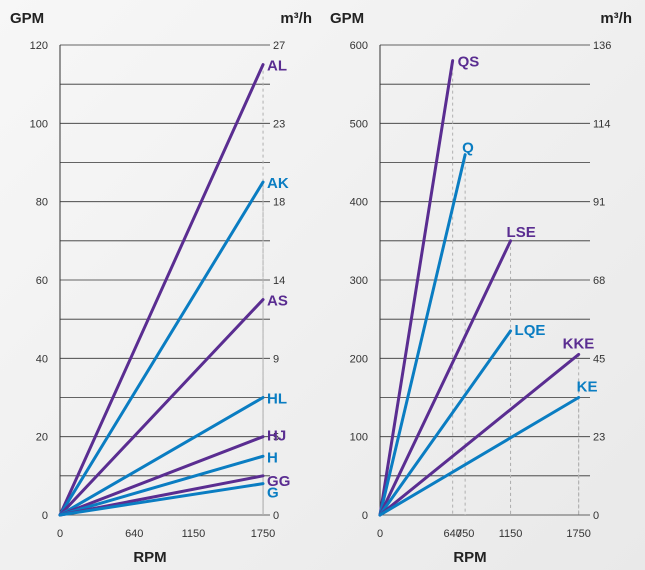 The image size is (645, 570). Describe the element at coordinates (273, 493) in the screenshot. I see `series-label-g: G` at that location.